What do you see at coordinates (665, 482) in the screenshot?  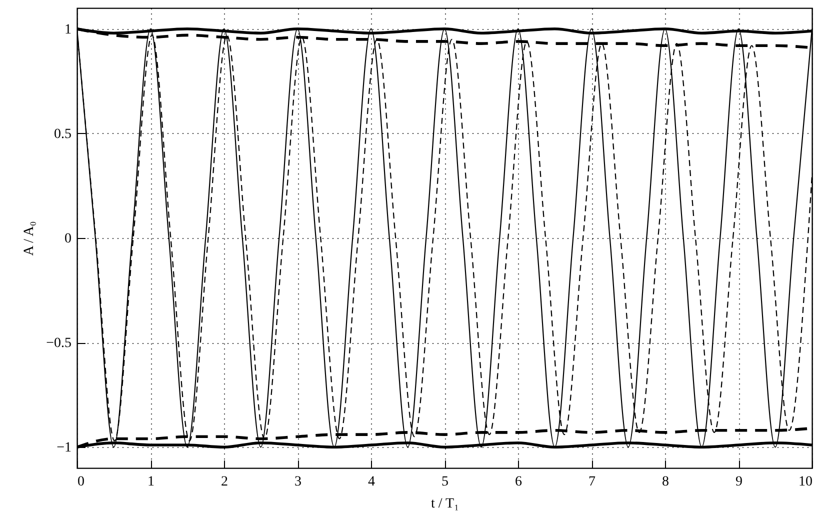 I see `x-tick-label: 8` at bounding box center [665, 482].